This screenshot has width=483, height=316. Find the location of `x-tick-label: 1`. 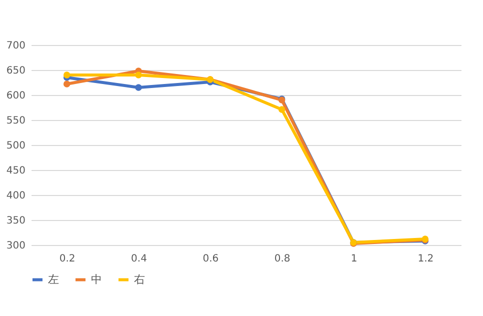

x-tick-label: 1 is located at coordinates (354, 259).